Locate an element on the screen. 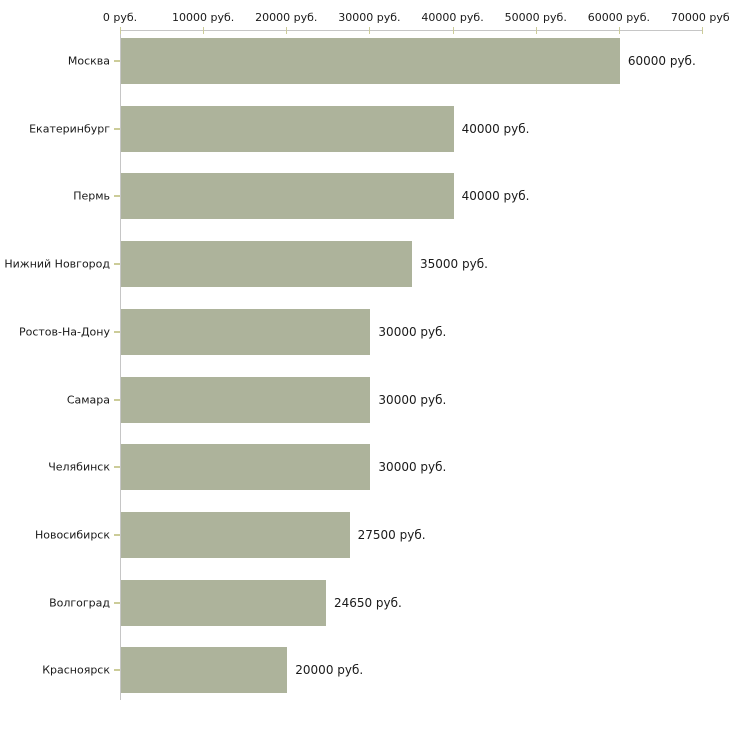 This screenshot has width=730, height=730. category-label: Самара is located at coordinates (88, 399).